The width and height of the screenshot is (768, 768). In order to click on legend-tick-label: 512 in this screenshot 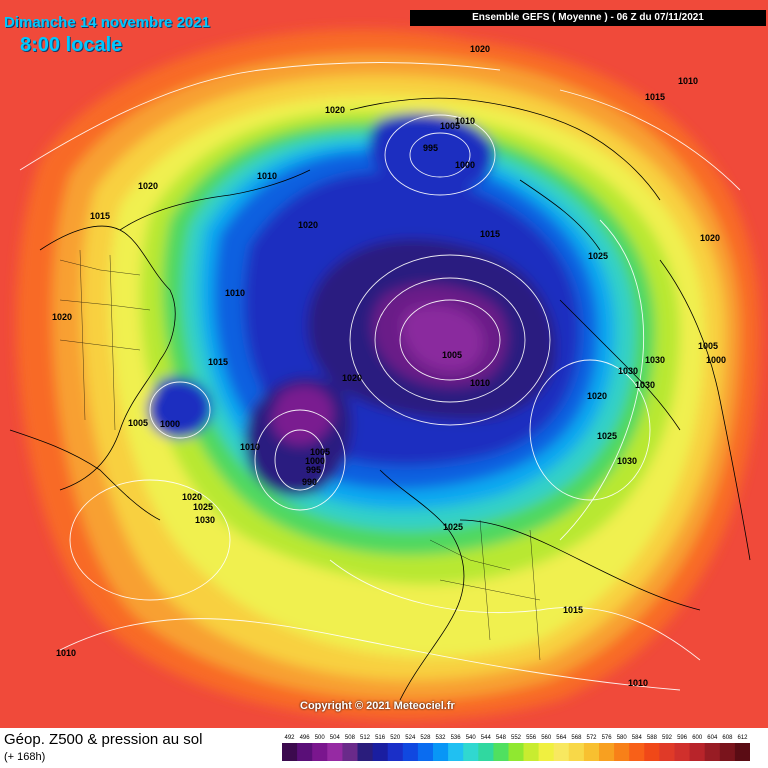, I will do `click(365, 738)`.